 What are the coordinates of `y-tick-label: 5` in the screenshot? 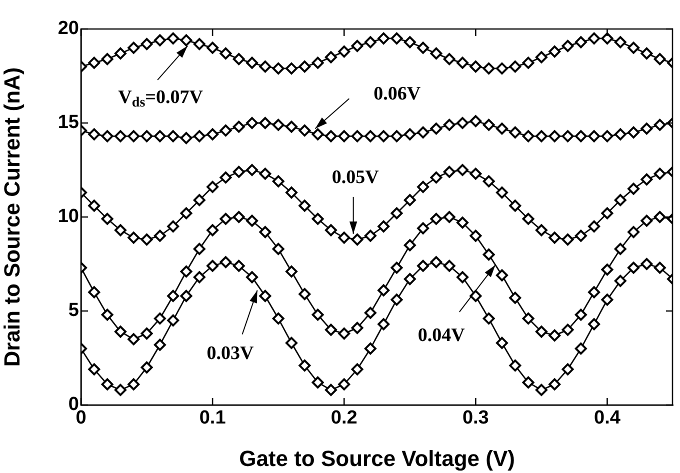 It's located at (74, 311).